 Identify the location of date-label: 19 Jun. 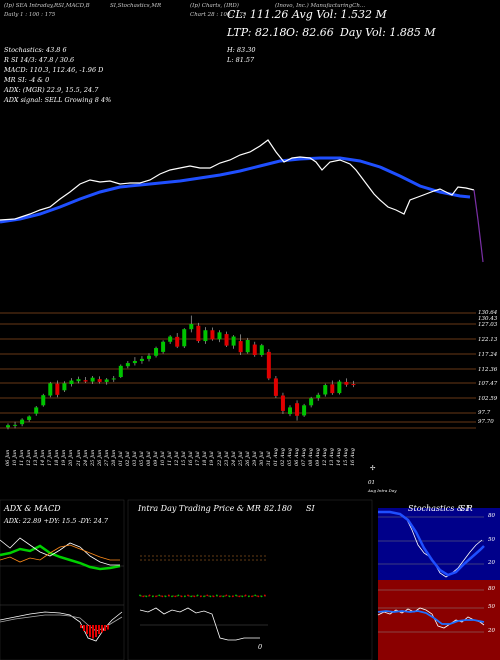
(64, 457).